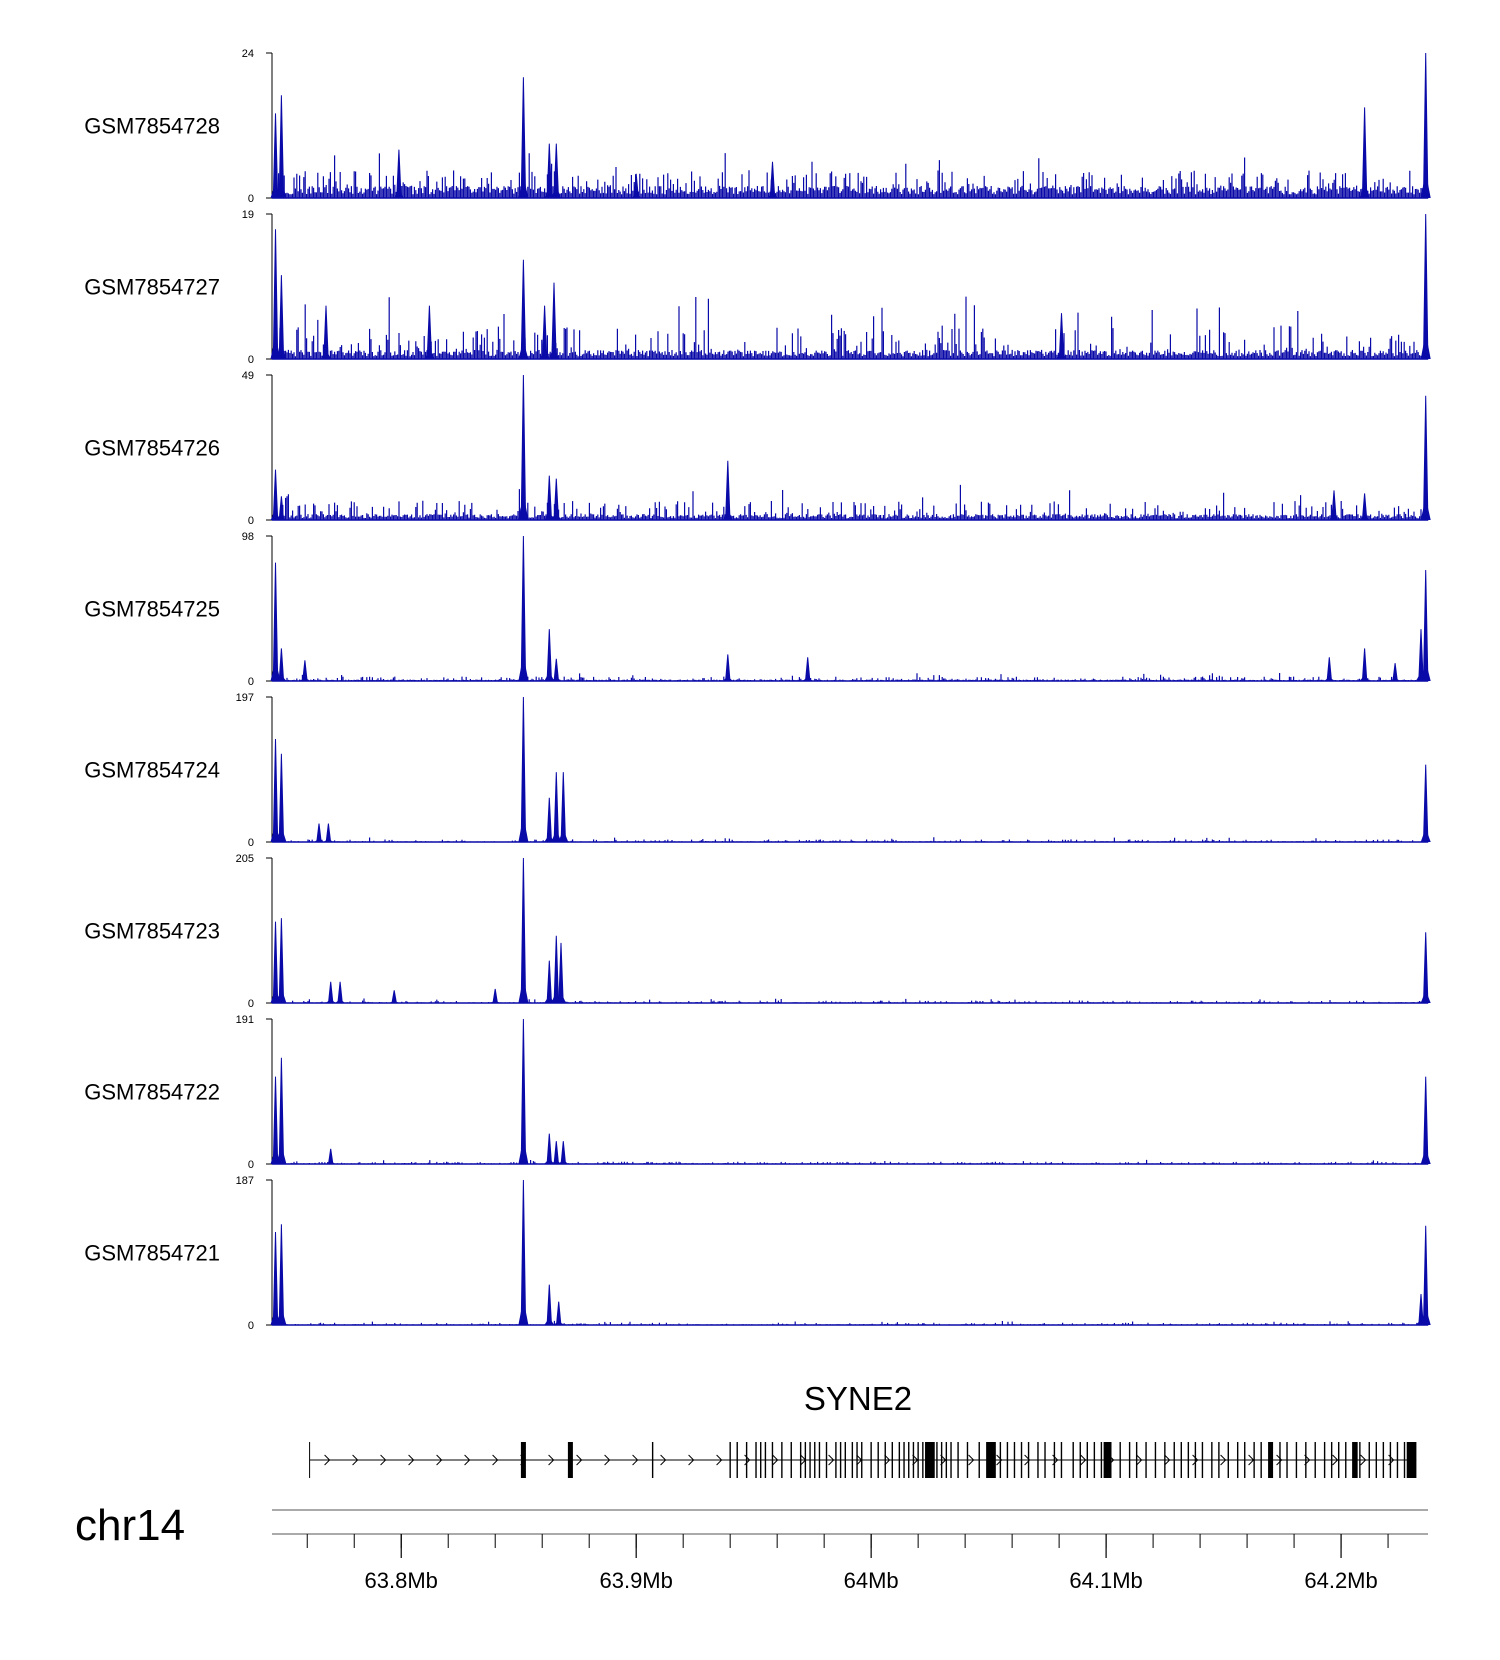 This screenshot has height=1660, width=1500. What do you see at coordinates (152, 287) in the screenshot?
I see `track-label: GSM7854727` at bounding box center [152, 287].